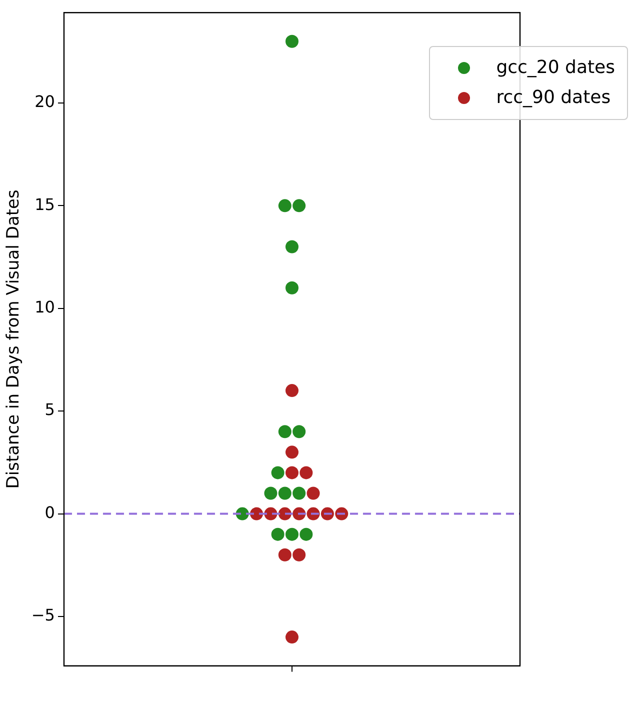 This screenshot has width=630, height=701. Describe the element at coordinates (49, 410) in the screenshot. I see `y-tick-label: 5` at that location.